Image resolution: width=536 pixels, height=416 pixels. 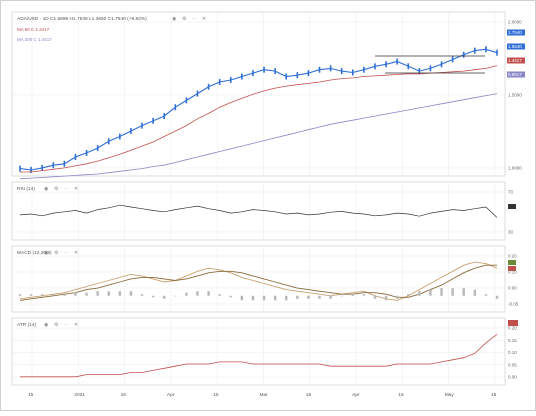 I want to click on price-axis-label: 0.8617, so click(x=515, y=74).